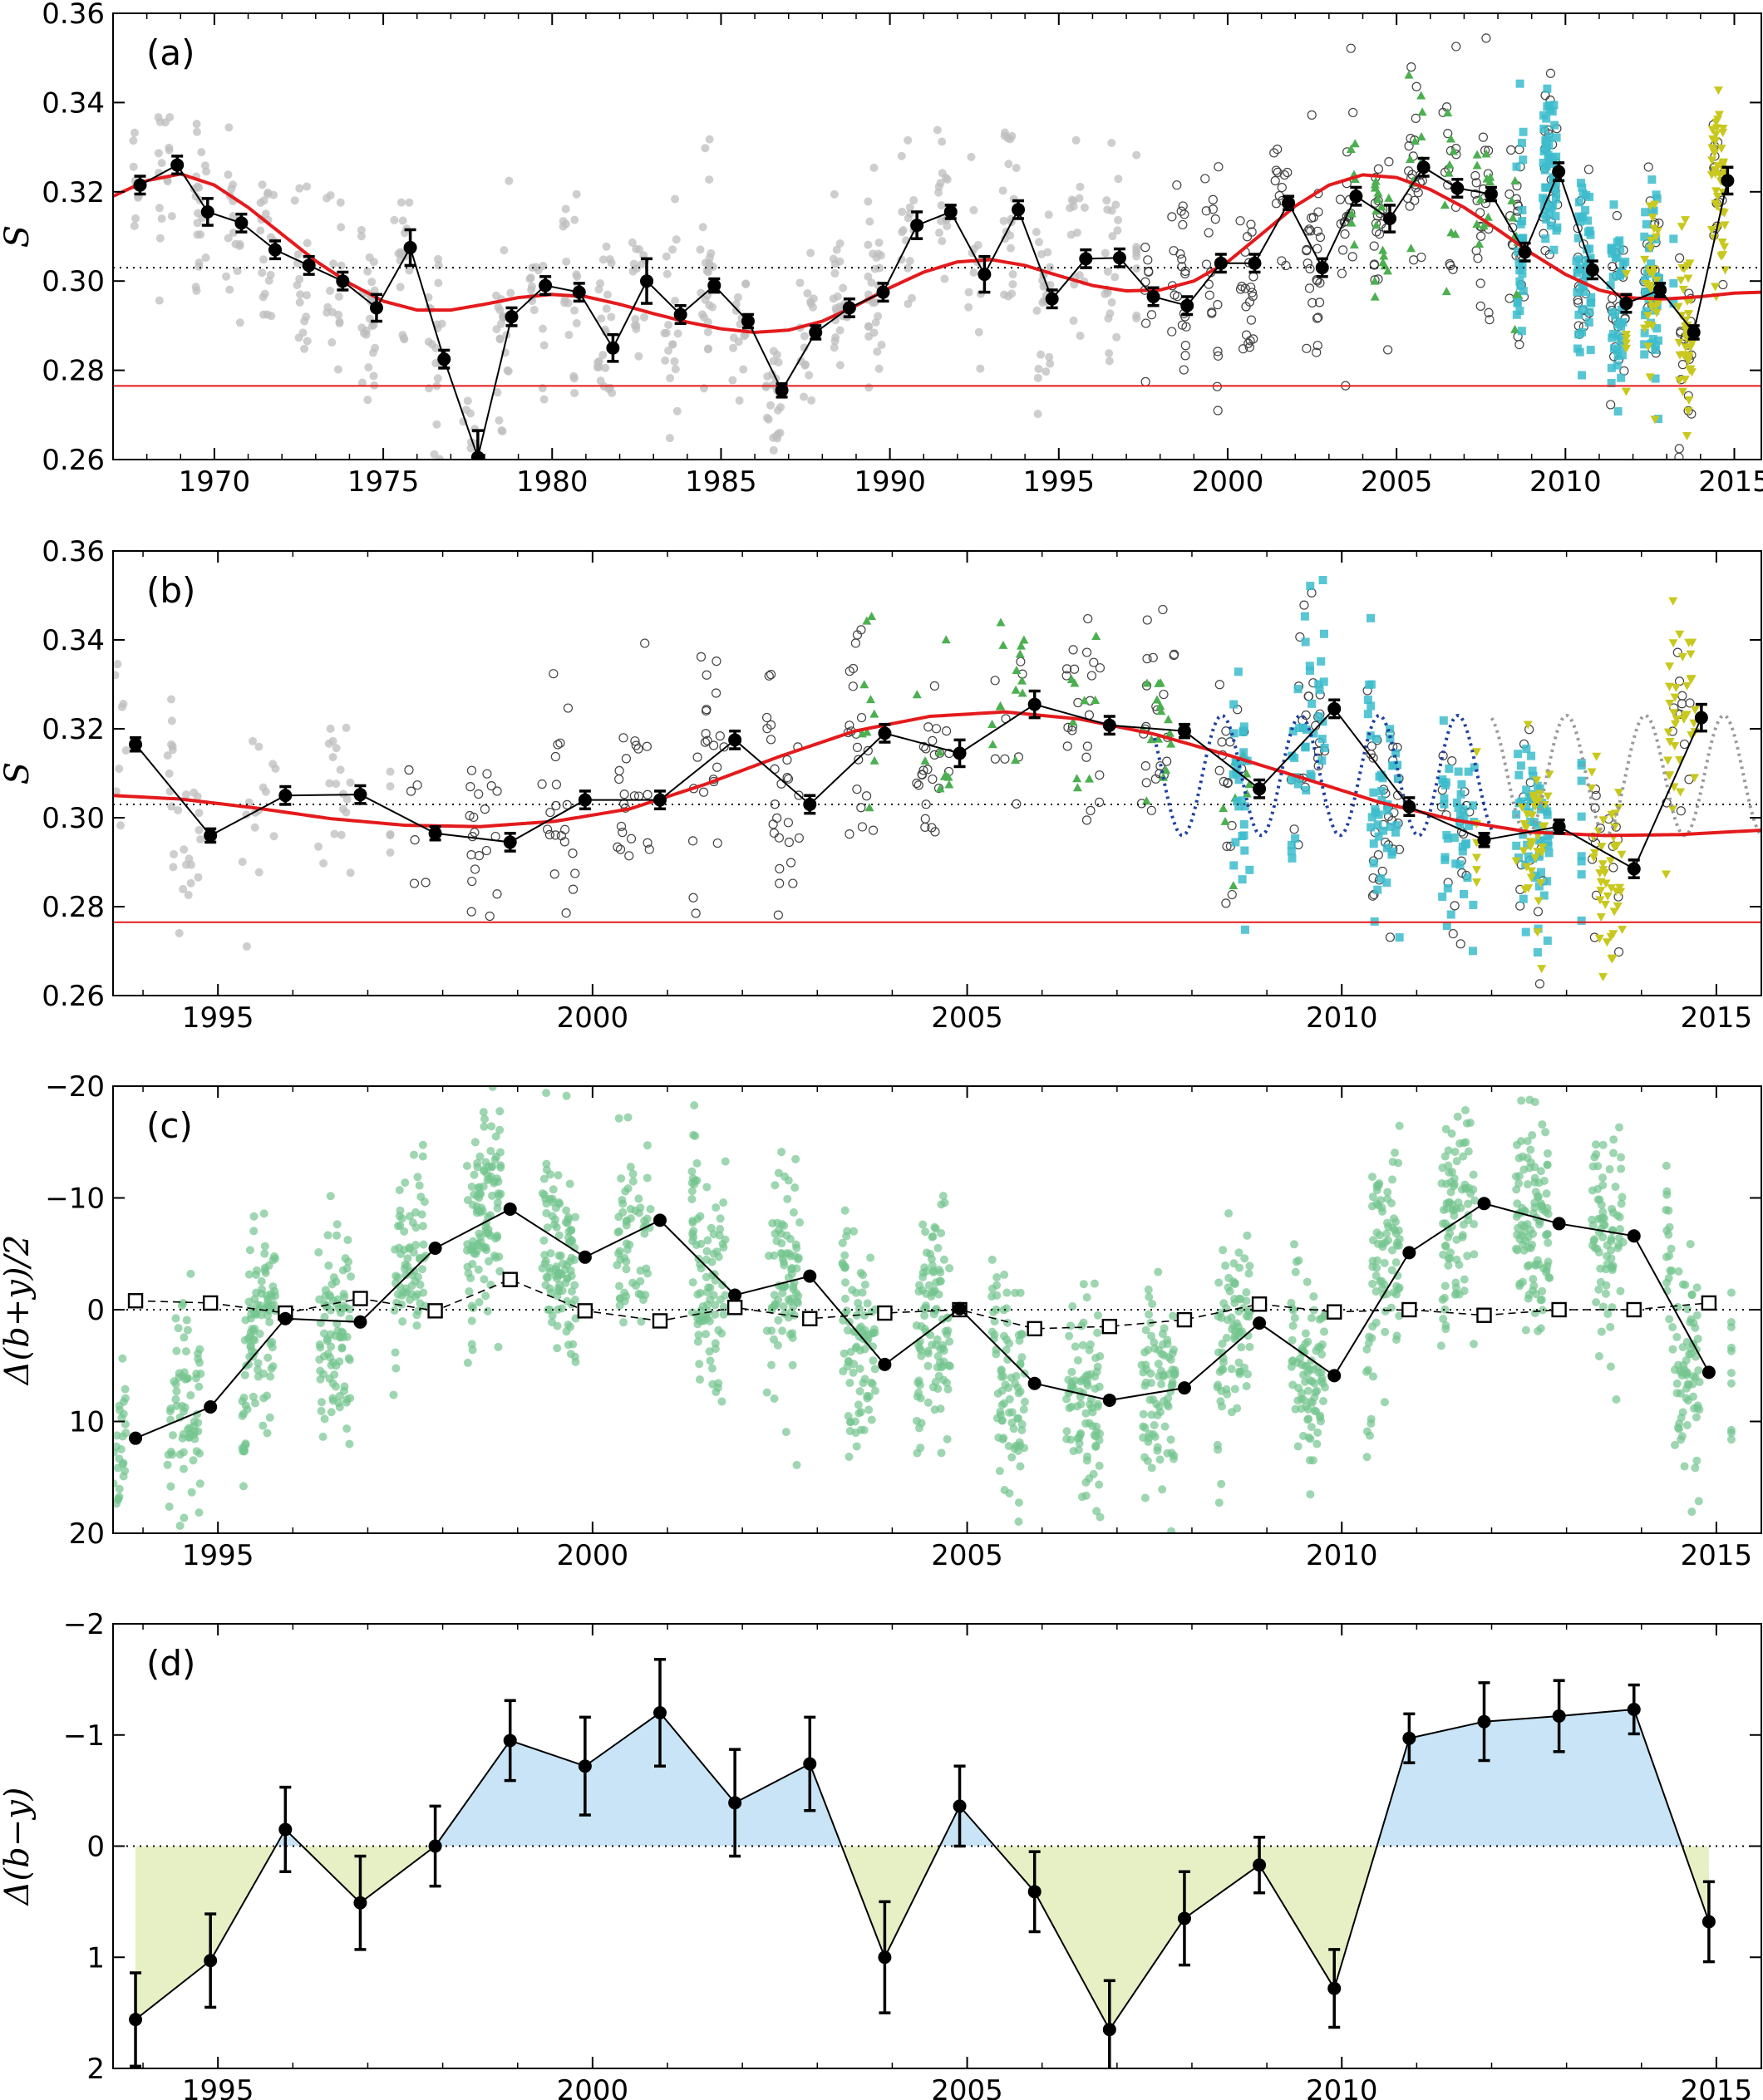 Image resolution: width=1763 pixels, height=2100 pixels. I want to click on y-tick-label: 0.28, so click(74, 907).